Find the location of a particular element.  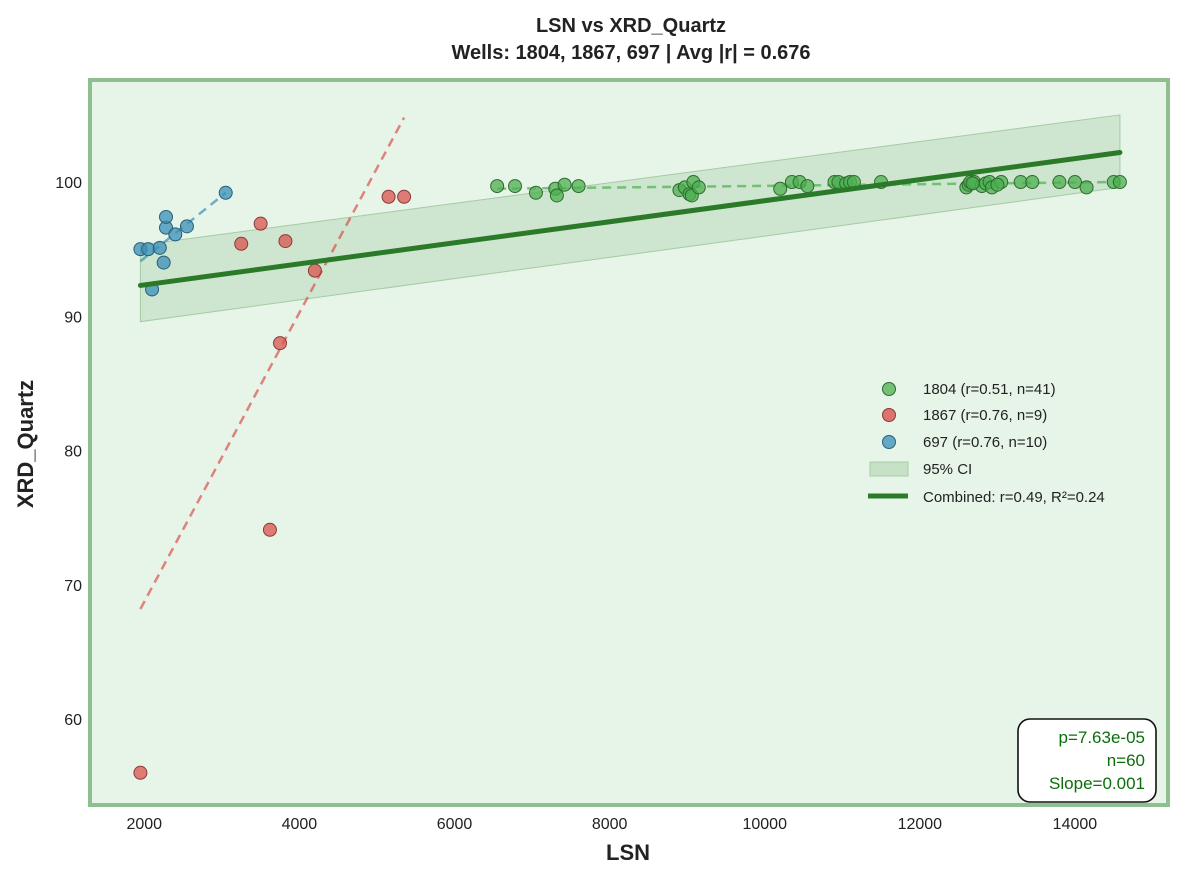

legend-label-697: 697 (r=0.76, n=10) is located at coordinates (985, 442).